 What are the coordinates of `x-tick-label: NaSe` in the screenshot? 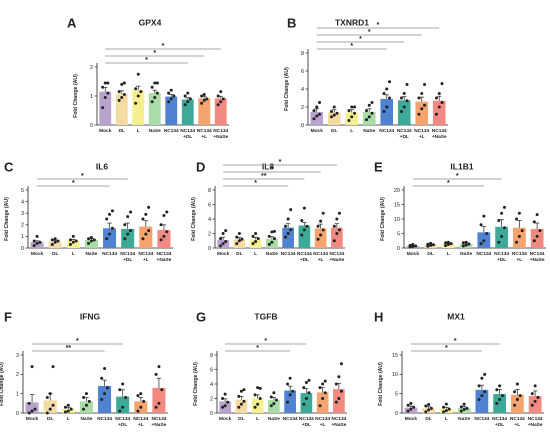 It's located at (86, 419).